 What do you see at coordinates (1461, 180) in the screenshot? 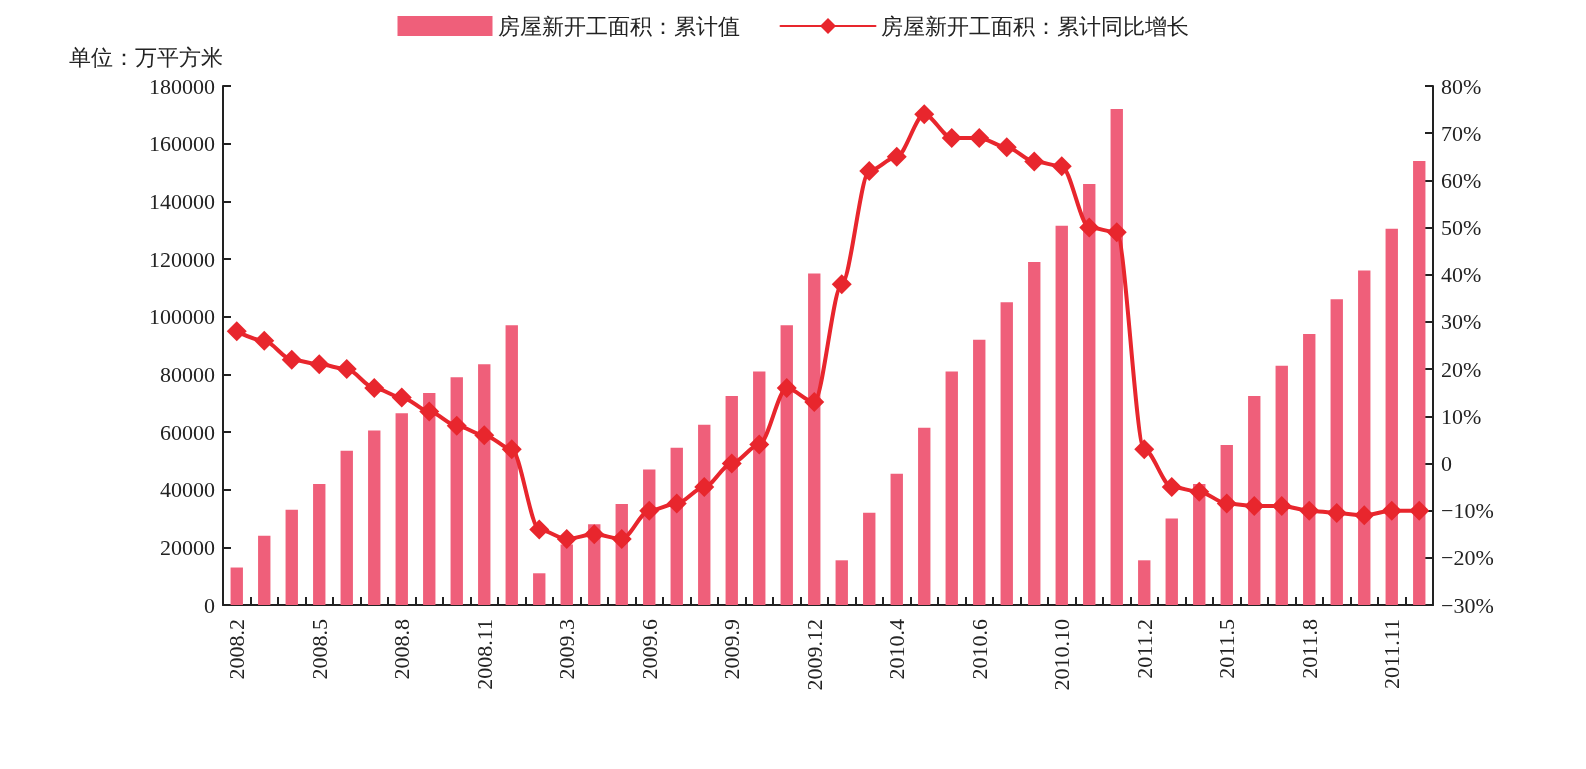
I see `y2-tick-label: 60%` at bounding box center [1461, 180].